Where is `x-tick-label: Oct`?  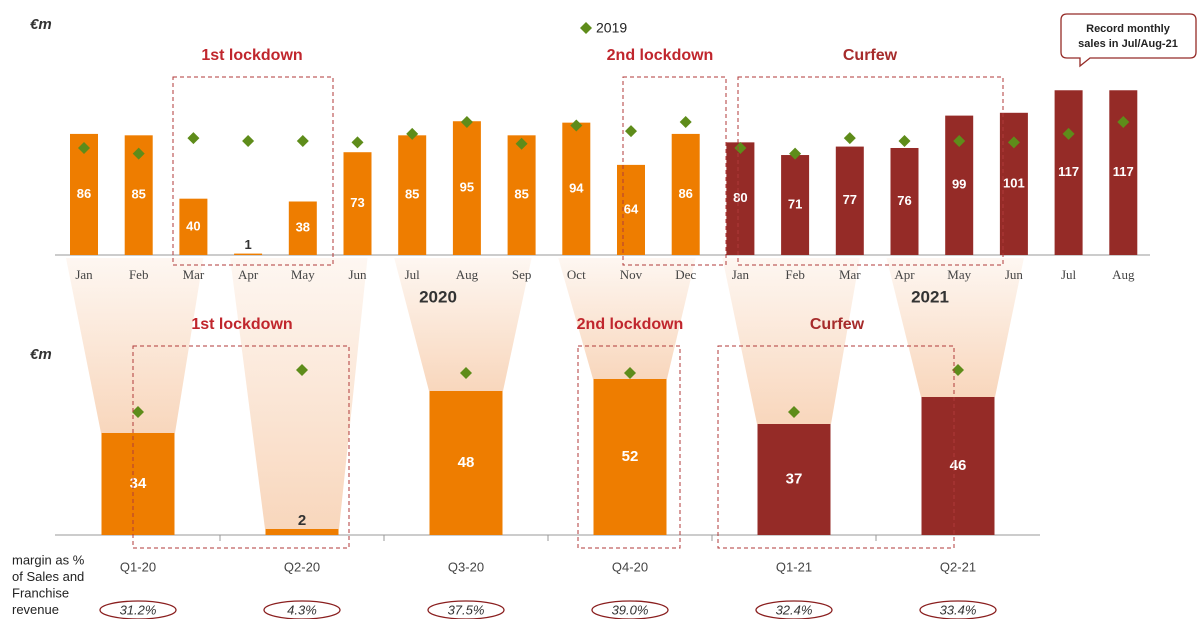
x-tick-label: Oct is located at coordinates (576, 274).